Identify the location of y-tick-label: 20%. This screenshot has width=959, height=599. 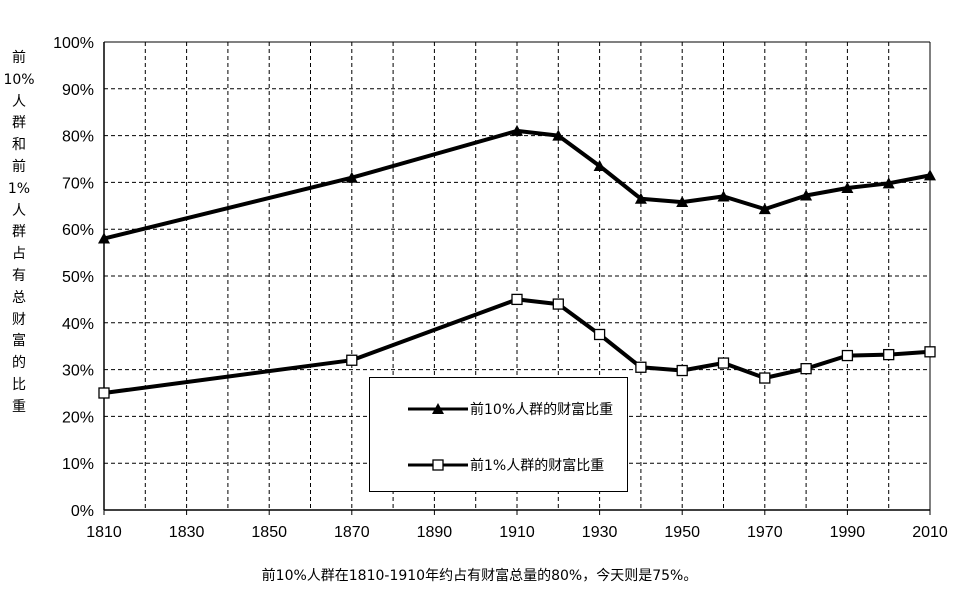
(78, 417).